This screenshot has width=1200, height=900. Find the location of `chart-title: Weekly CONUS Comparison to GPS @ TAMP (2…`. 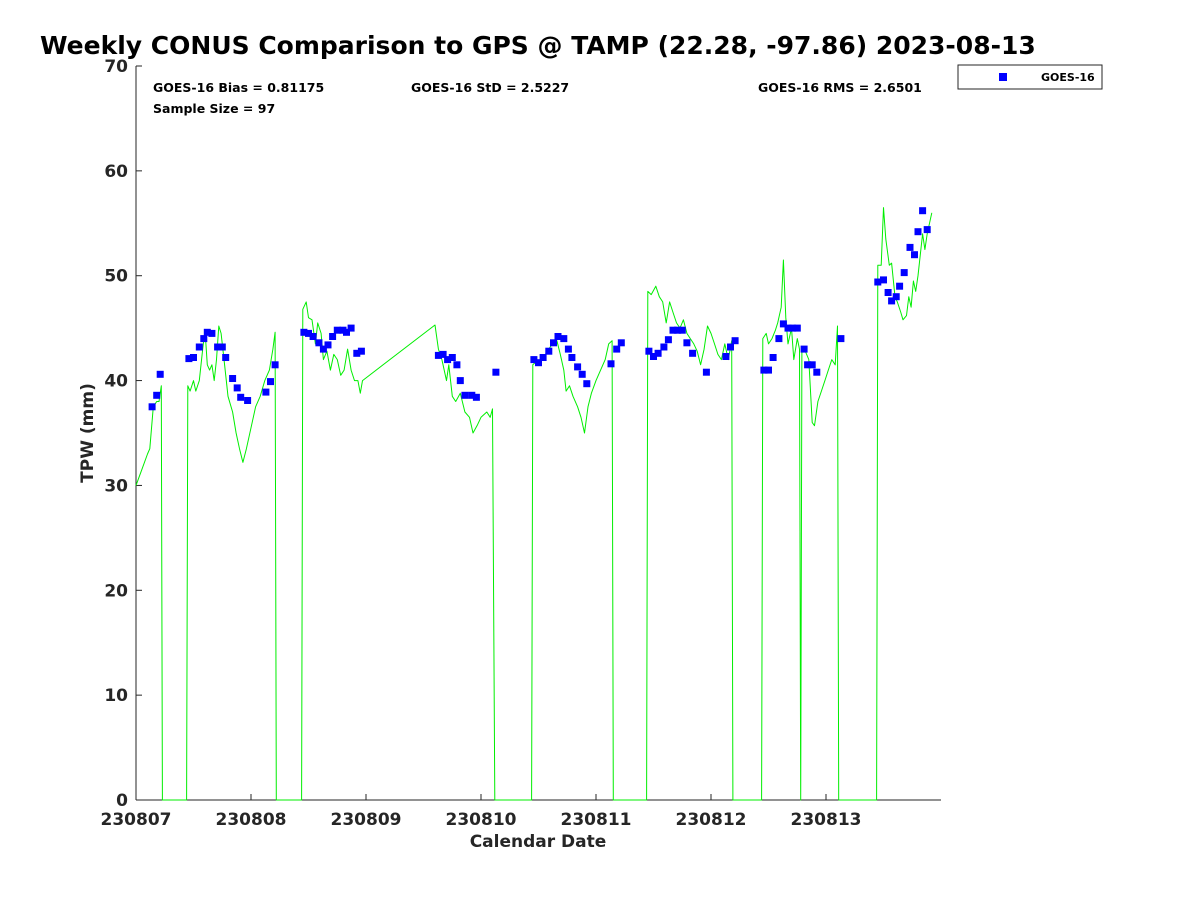

chart-title: Weekly CONUS Comparison to GPS @ TAMP (2… is located at coordinates (538, 45).